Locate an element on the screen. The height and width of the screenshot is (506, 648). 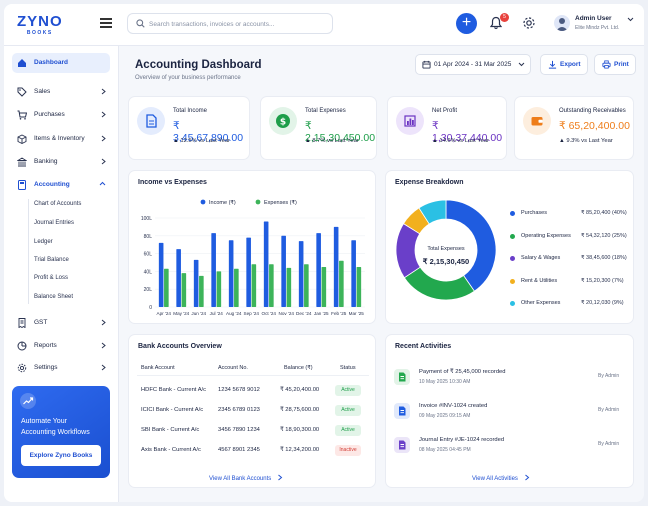
activity-author: By Admin is located at coordinates (609, 376).